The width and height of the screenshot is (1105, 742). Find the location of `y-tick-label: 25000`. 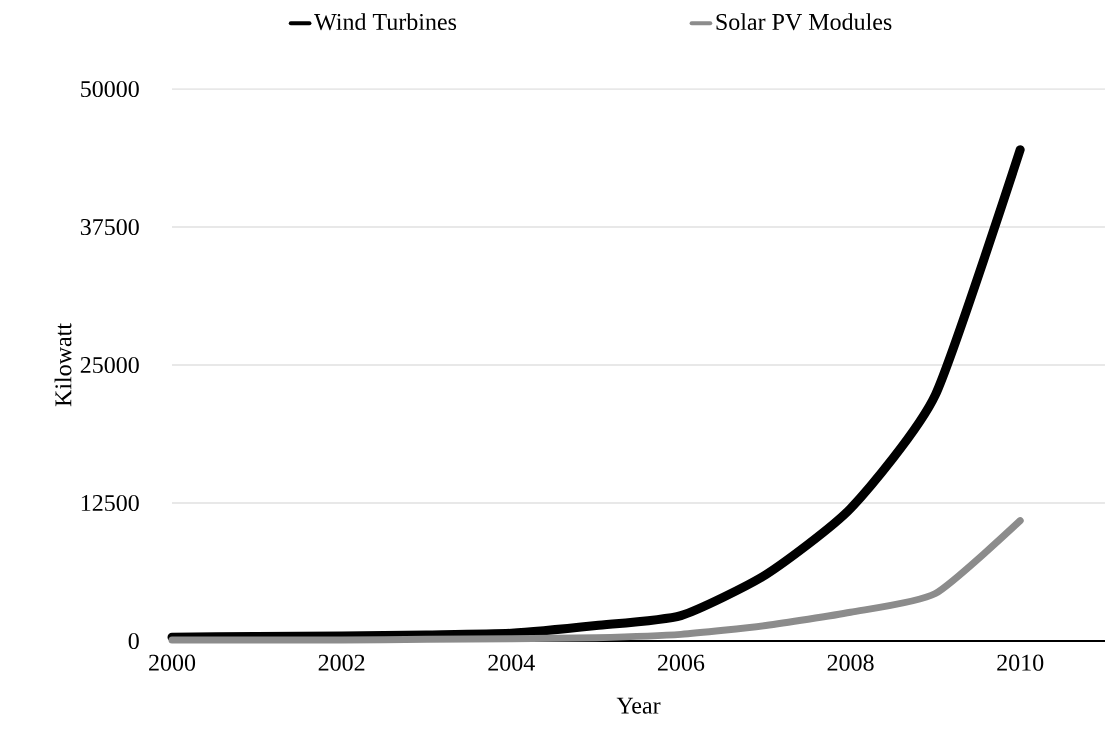

y-tick-label: 25000 is located at coordinates (109, 365).